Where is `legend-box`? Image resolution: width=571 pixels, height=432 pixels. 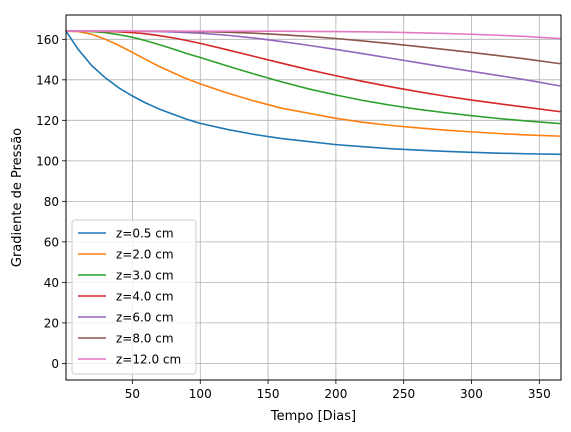 legend-box is located at coordinates (134, 297).